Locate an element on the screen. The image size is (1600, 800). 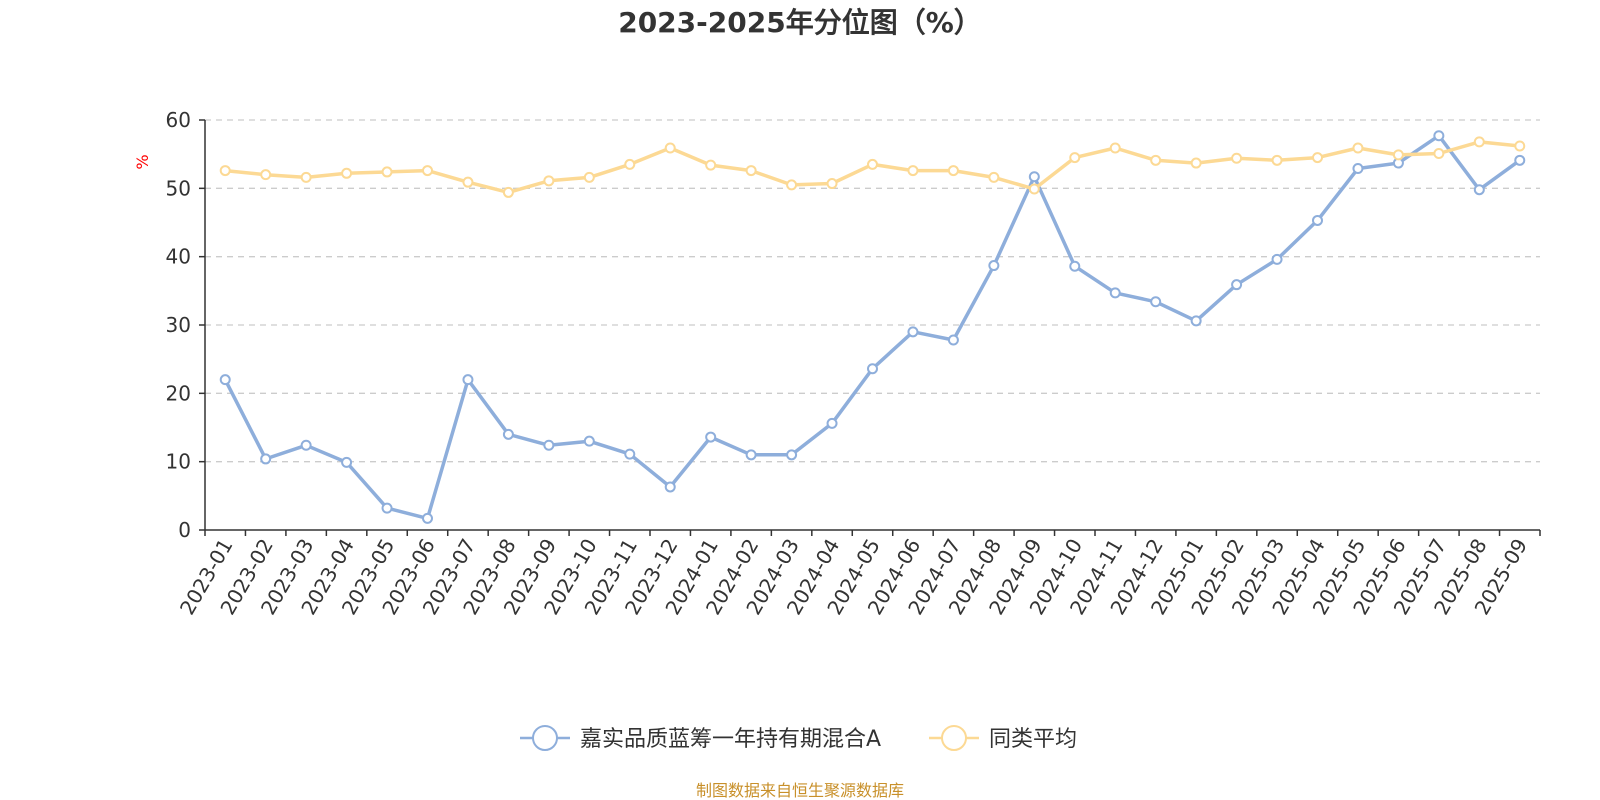
y-tick-label: 60 is located at coordinates (178, 120).